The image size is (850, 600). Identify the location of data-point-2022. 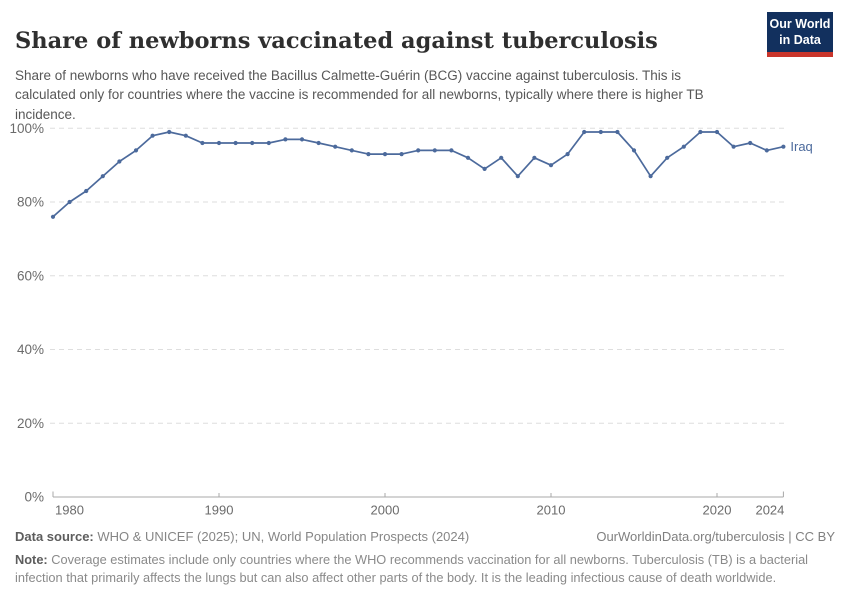
(750, 143).